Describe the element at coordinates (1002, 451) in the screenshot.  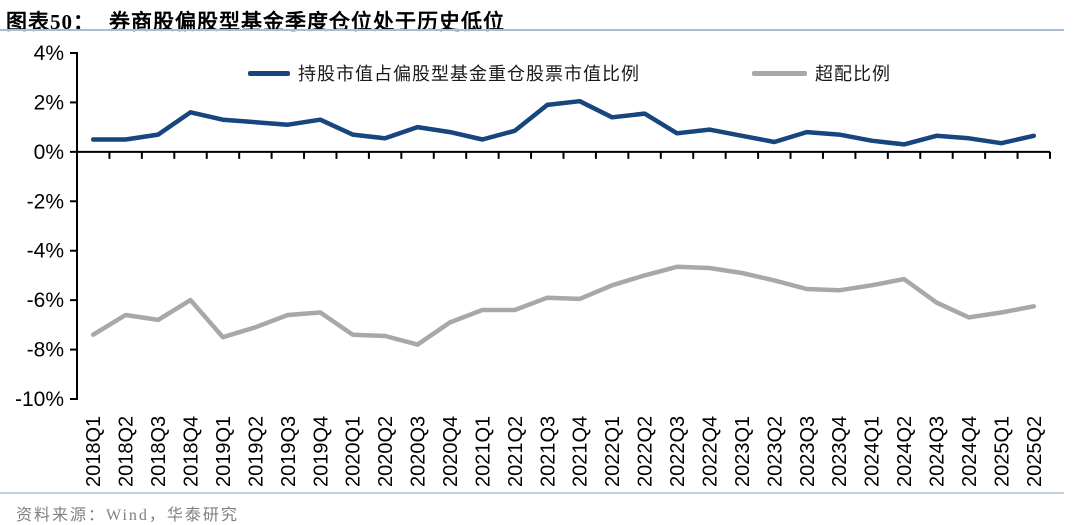
I see `x-axis-tick-label: 2025Q1` at that location.